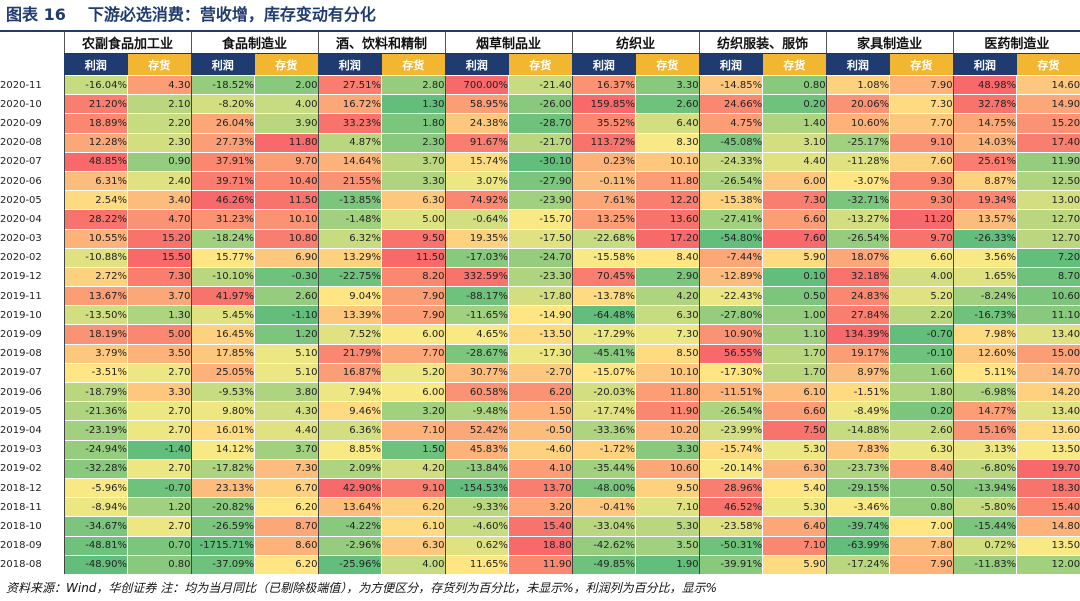  Describe the element at coordinates (95, 296) in the screenshot. I see `profit-cell: 13.67%` at that location.